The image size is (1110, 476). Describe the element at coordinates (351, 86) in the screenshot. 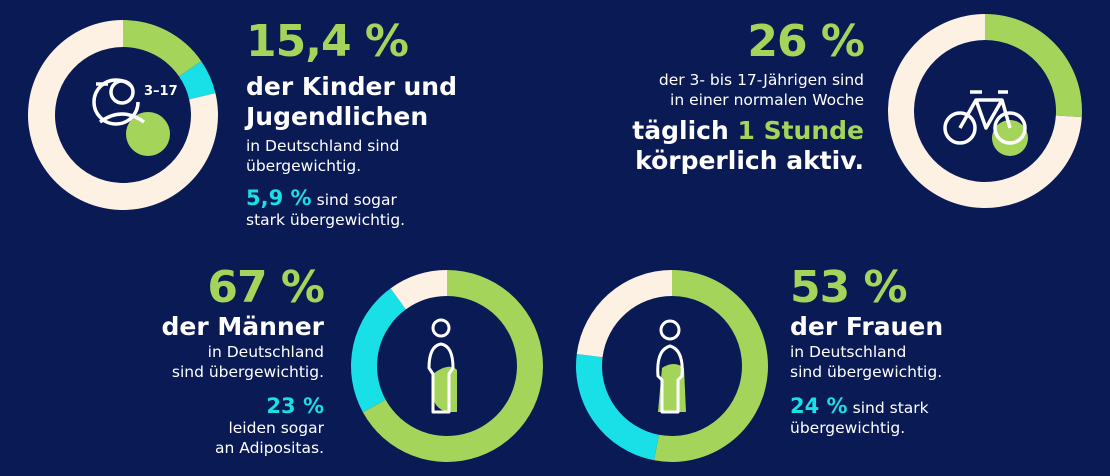

I see `children-headline-1: der Kinder und` at that location.